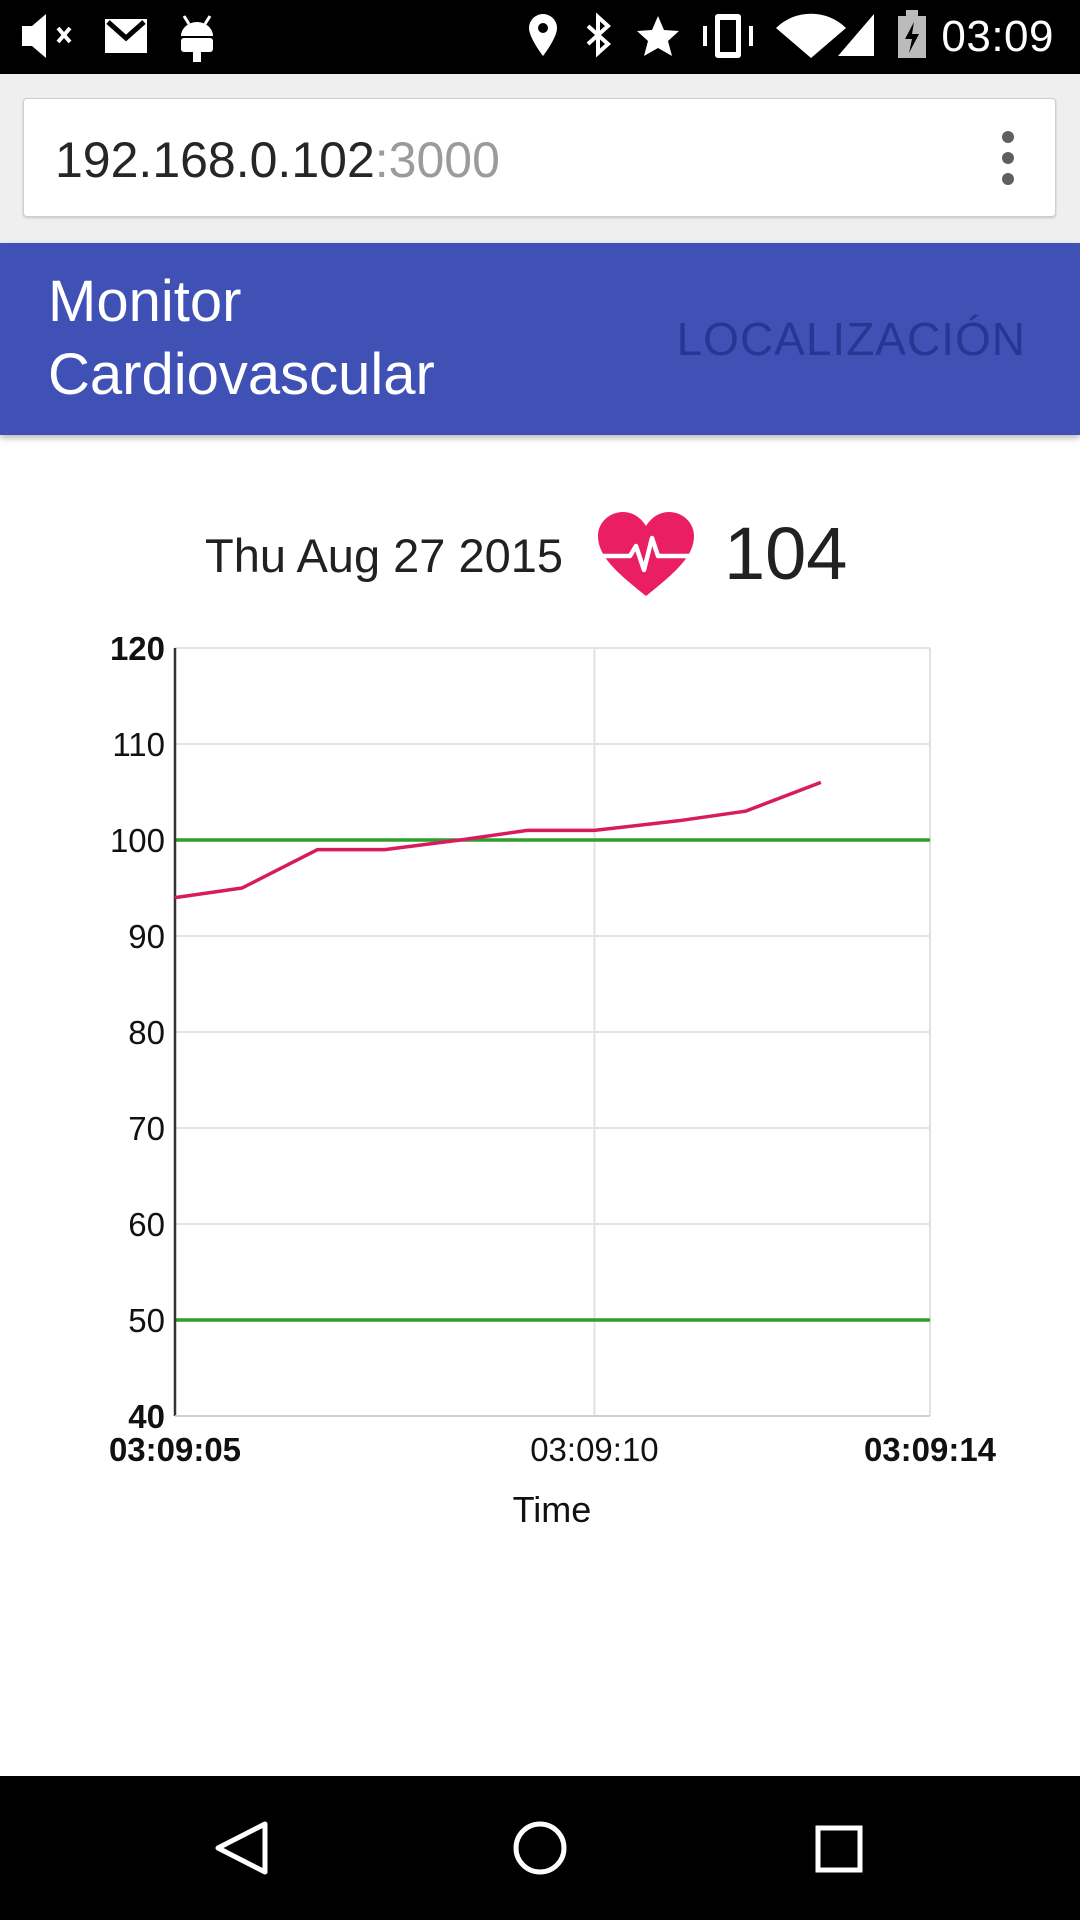 This screenshot has height=1920, width=1080. I want to click on bluetooth-icon, so click(598, 35).